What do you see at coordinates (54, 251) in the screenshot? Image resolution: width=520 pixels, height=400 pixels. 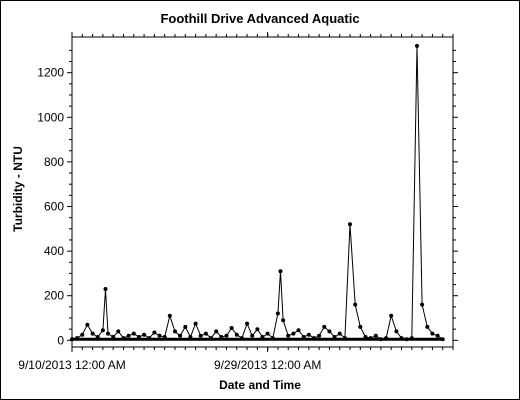 I see `y-tick-label: 400` at bounding box center [54, 251].